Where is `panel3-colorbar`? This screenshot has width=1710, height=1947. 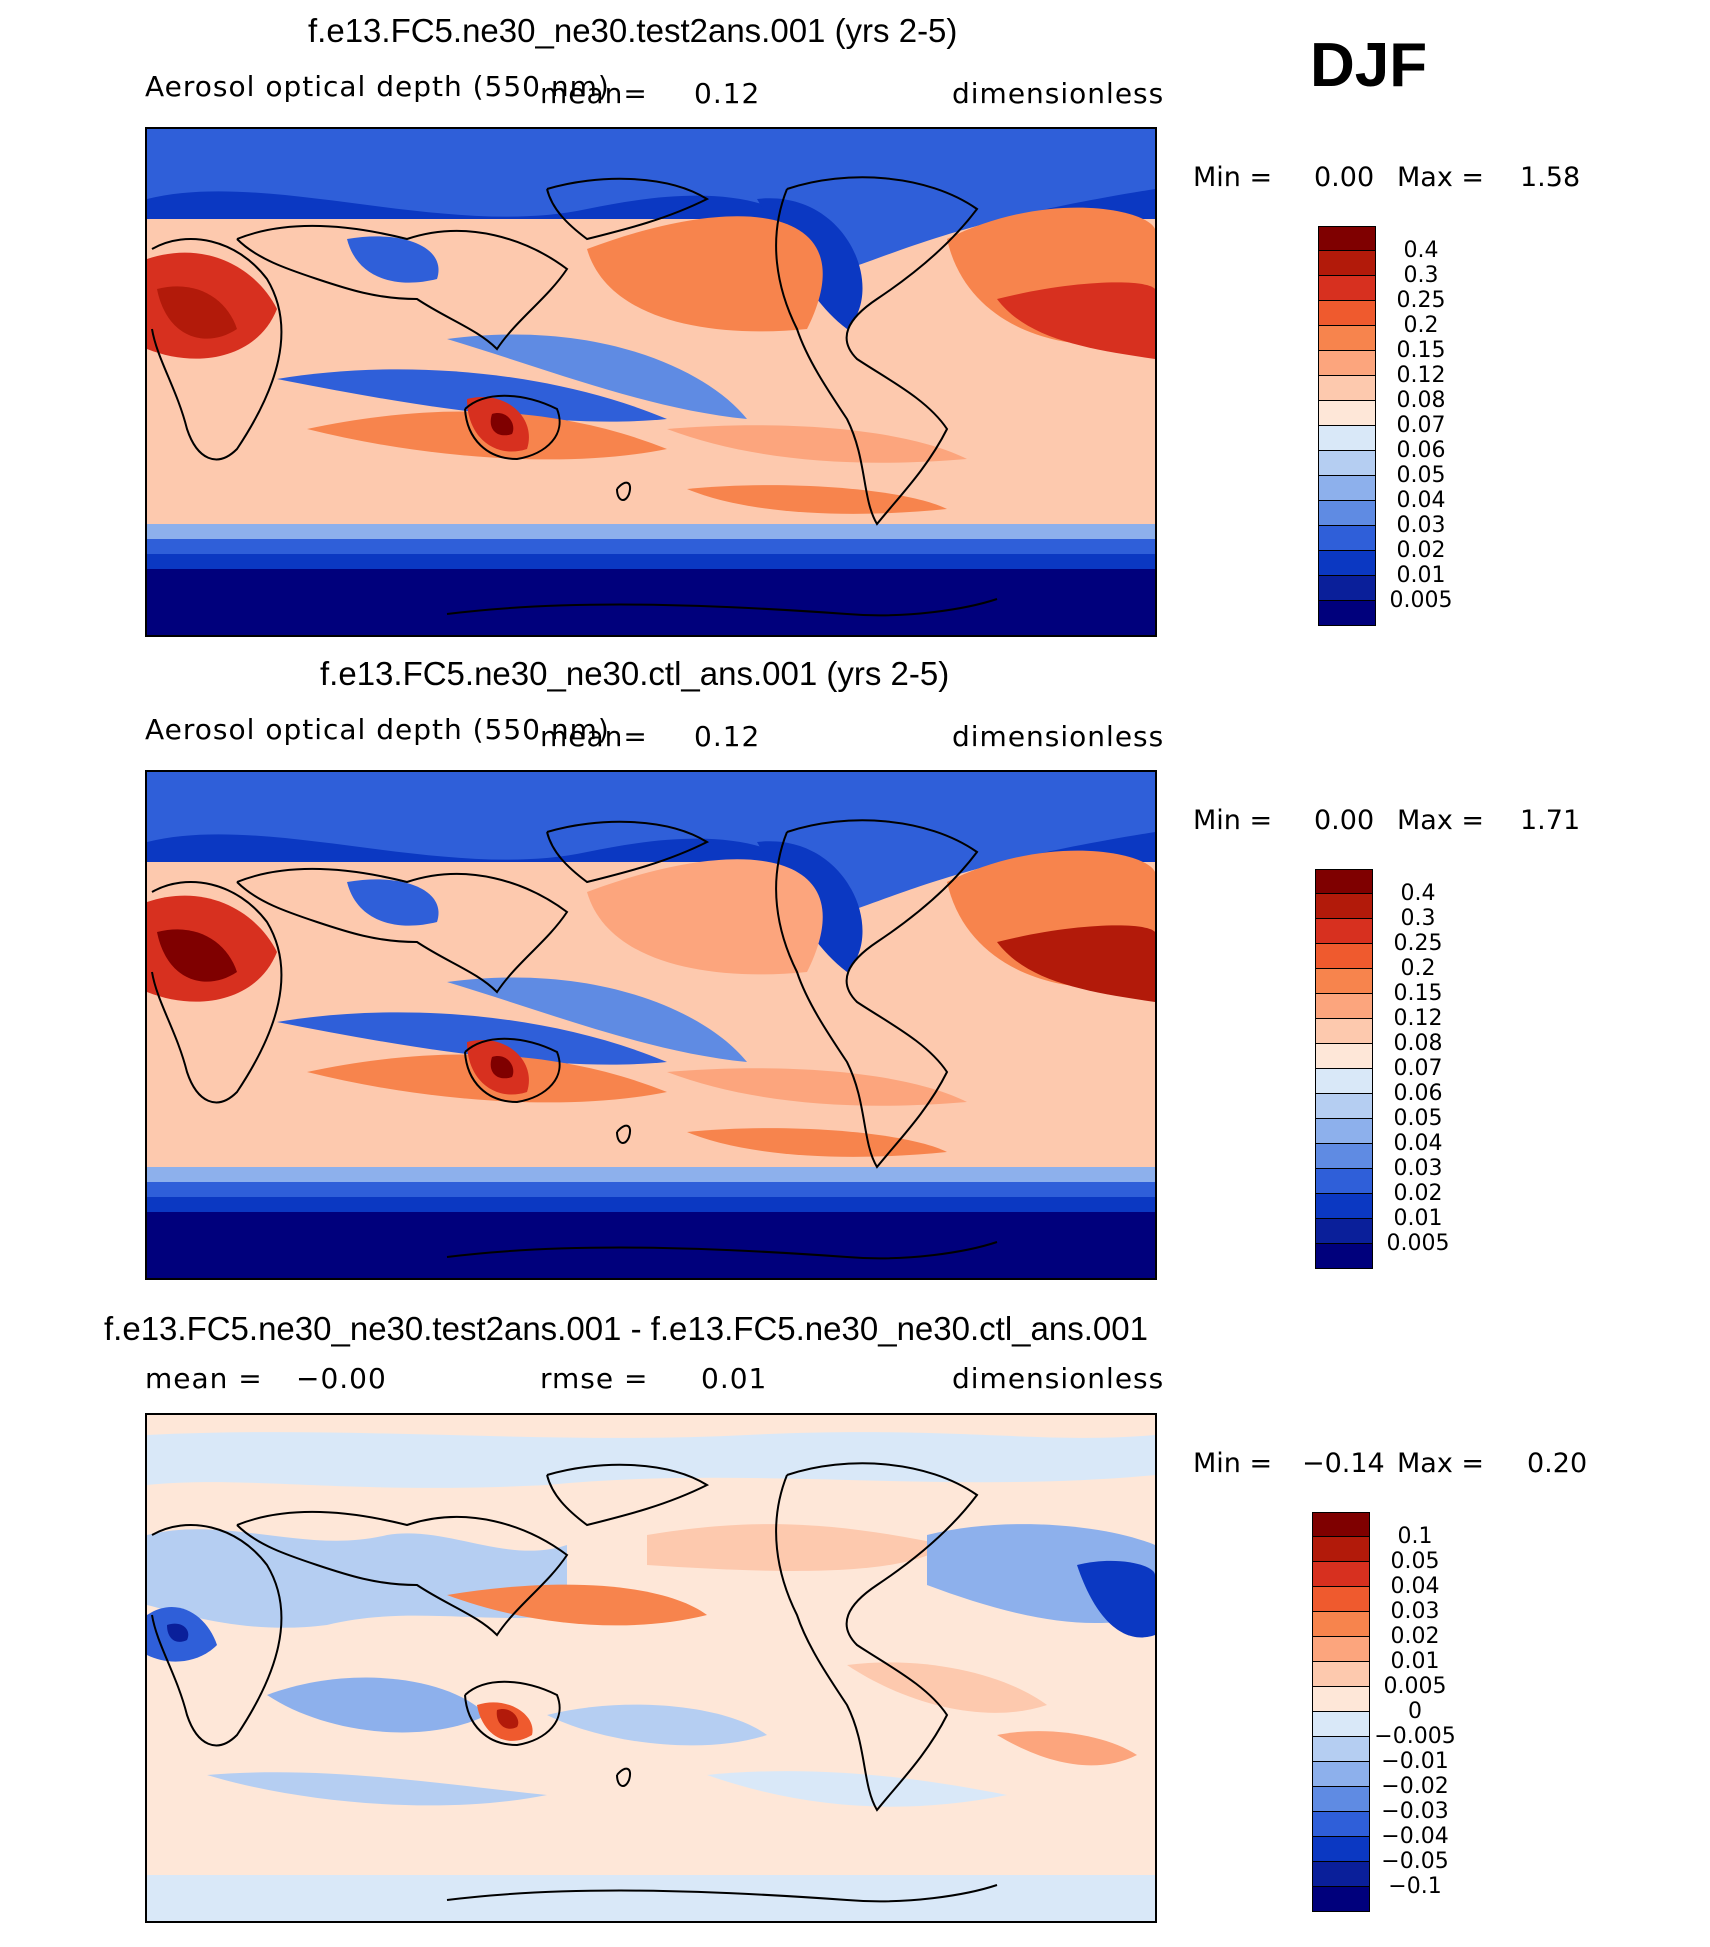 panel3-colorbar is located at coordinates (1341, 1712).